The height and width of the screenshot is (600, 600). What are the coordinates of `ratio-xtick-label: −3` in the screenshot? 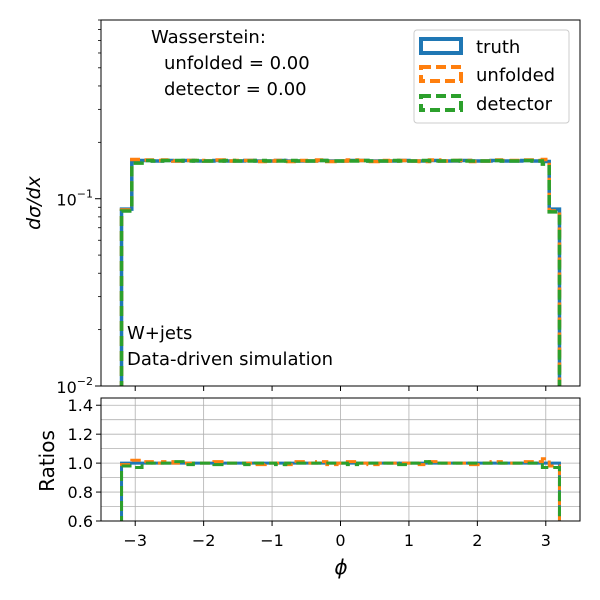 It's located at (135, 540).